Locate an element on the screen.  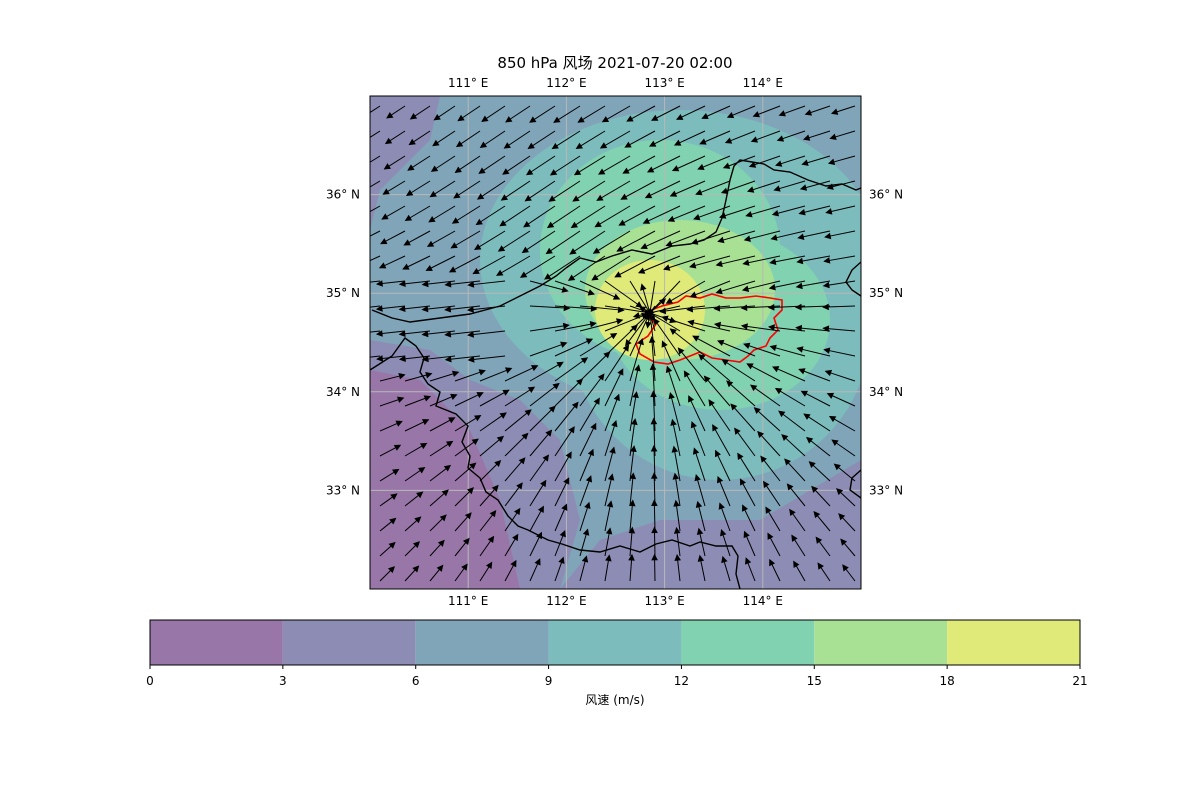
colorbar-tick-label-4: 12 is located at coordinates (681, 681).